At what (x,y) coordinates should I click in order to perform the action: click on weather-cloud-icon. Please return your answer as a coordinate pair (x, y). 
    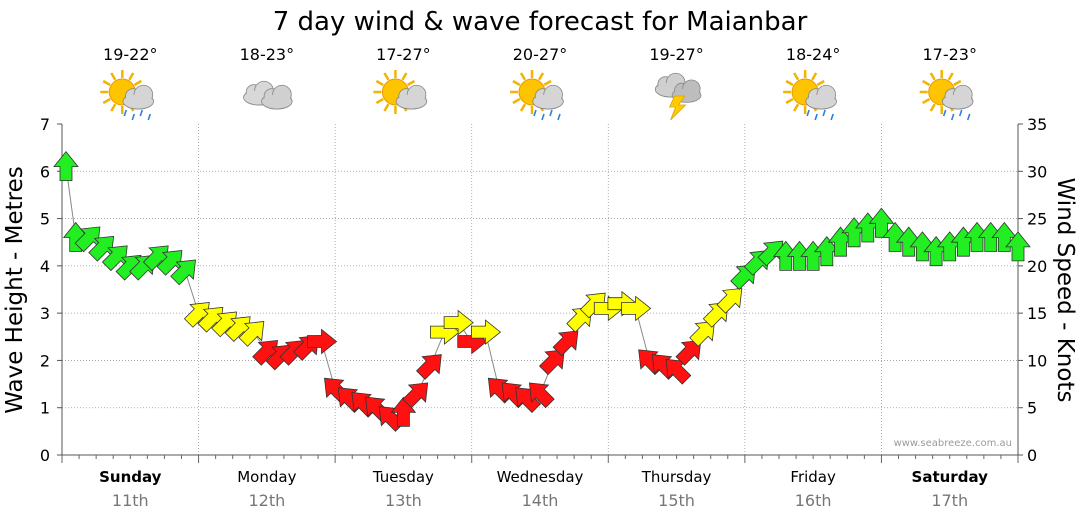
    Looking at the image, I should click on (268, 95).